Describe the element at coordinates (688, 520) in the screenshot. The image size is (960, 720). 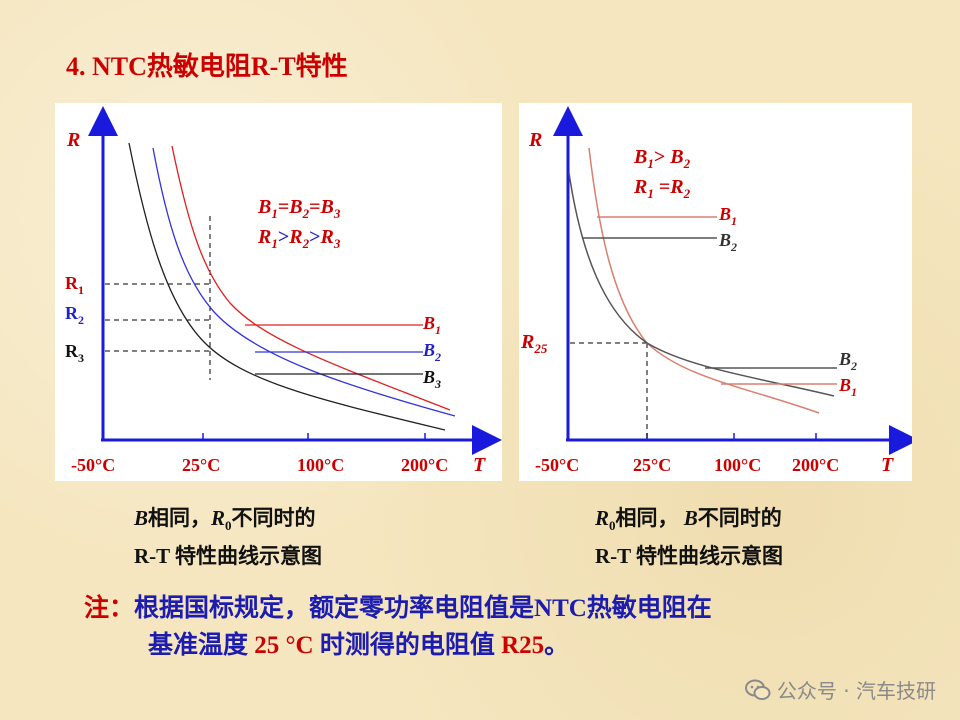
I see `caption-right-line1: R0相同， B不同时的` at that location.